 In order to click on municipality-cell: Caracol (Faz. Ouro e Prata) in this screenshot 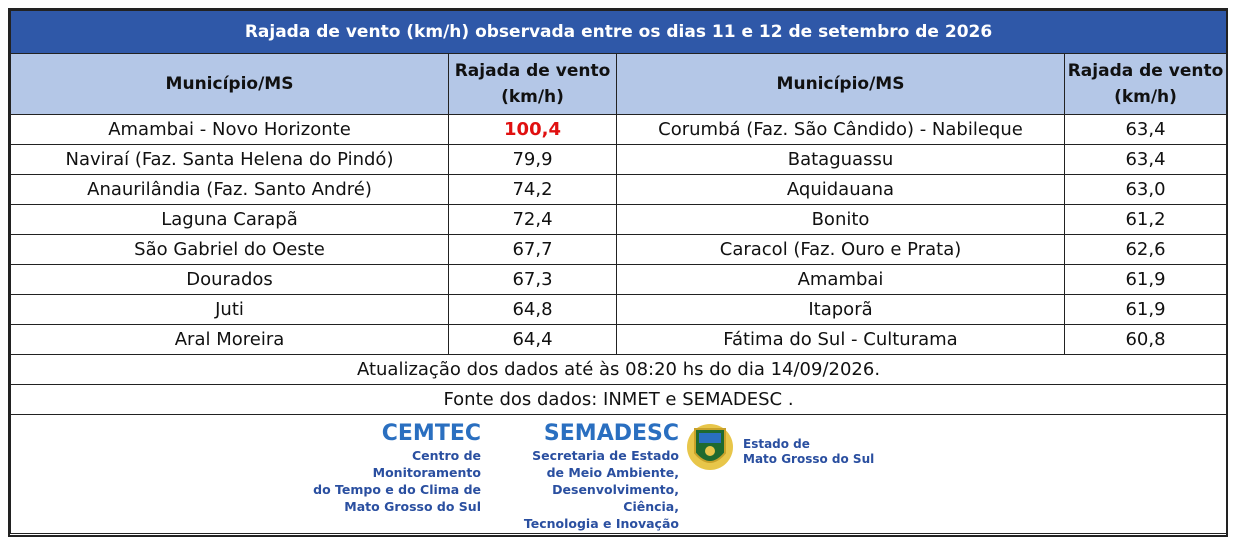, I will do `click(840, 249)`.